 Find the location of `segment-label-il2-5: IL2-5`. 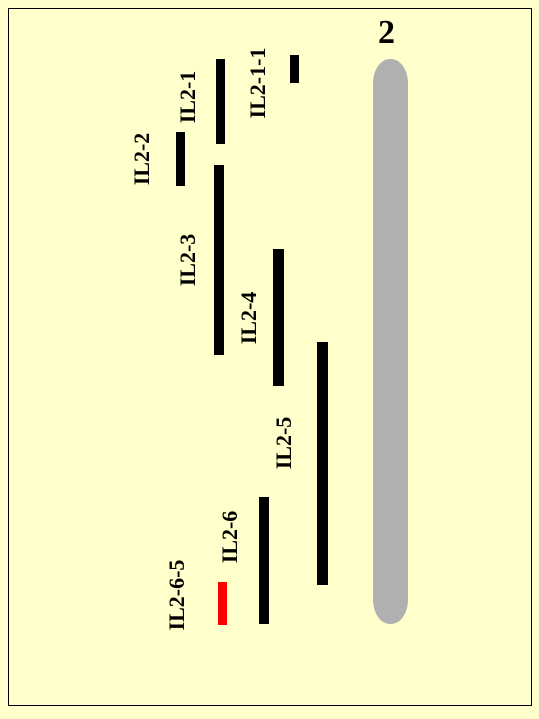

segment-label-il2-5: IL2-5 is located at coordinates (283, 443).